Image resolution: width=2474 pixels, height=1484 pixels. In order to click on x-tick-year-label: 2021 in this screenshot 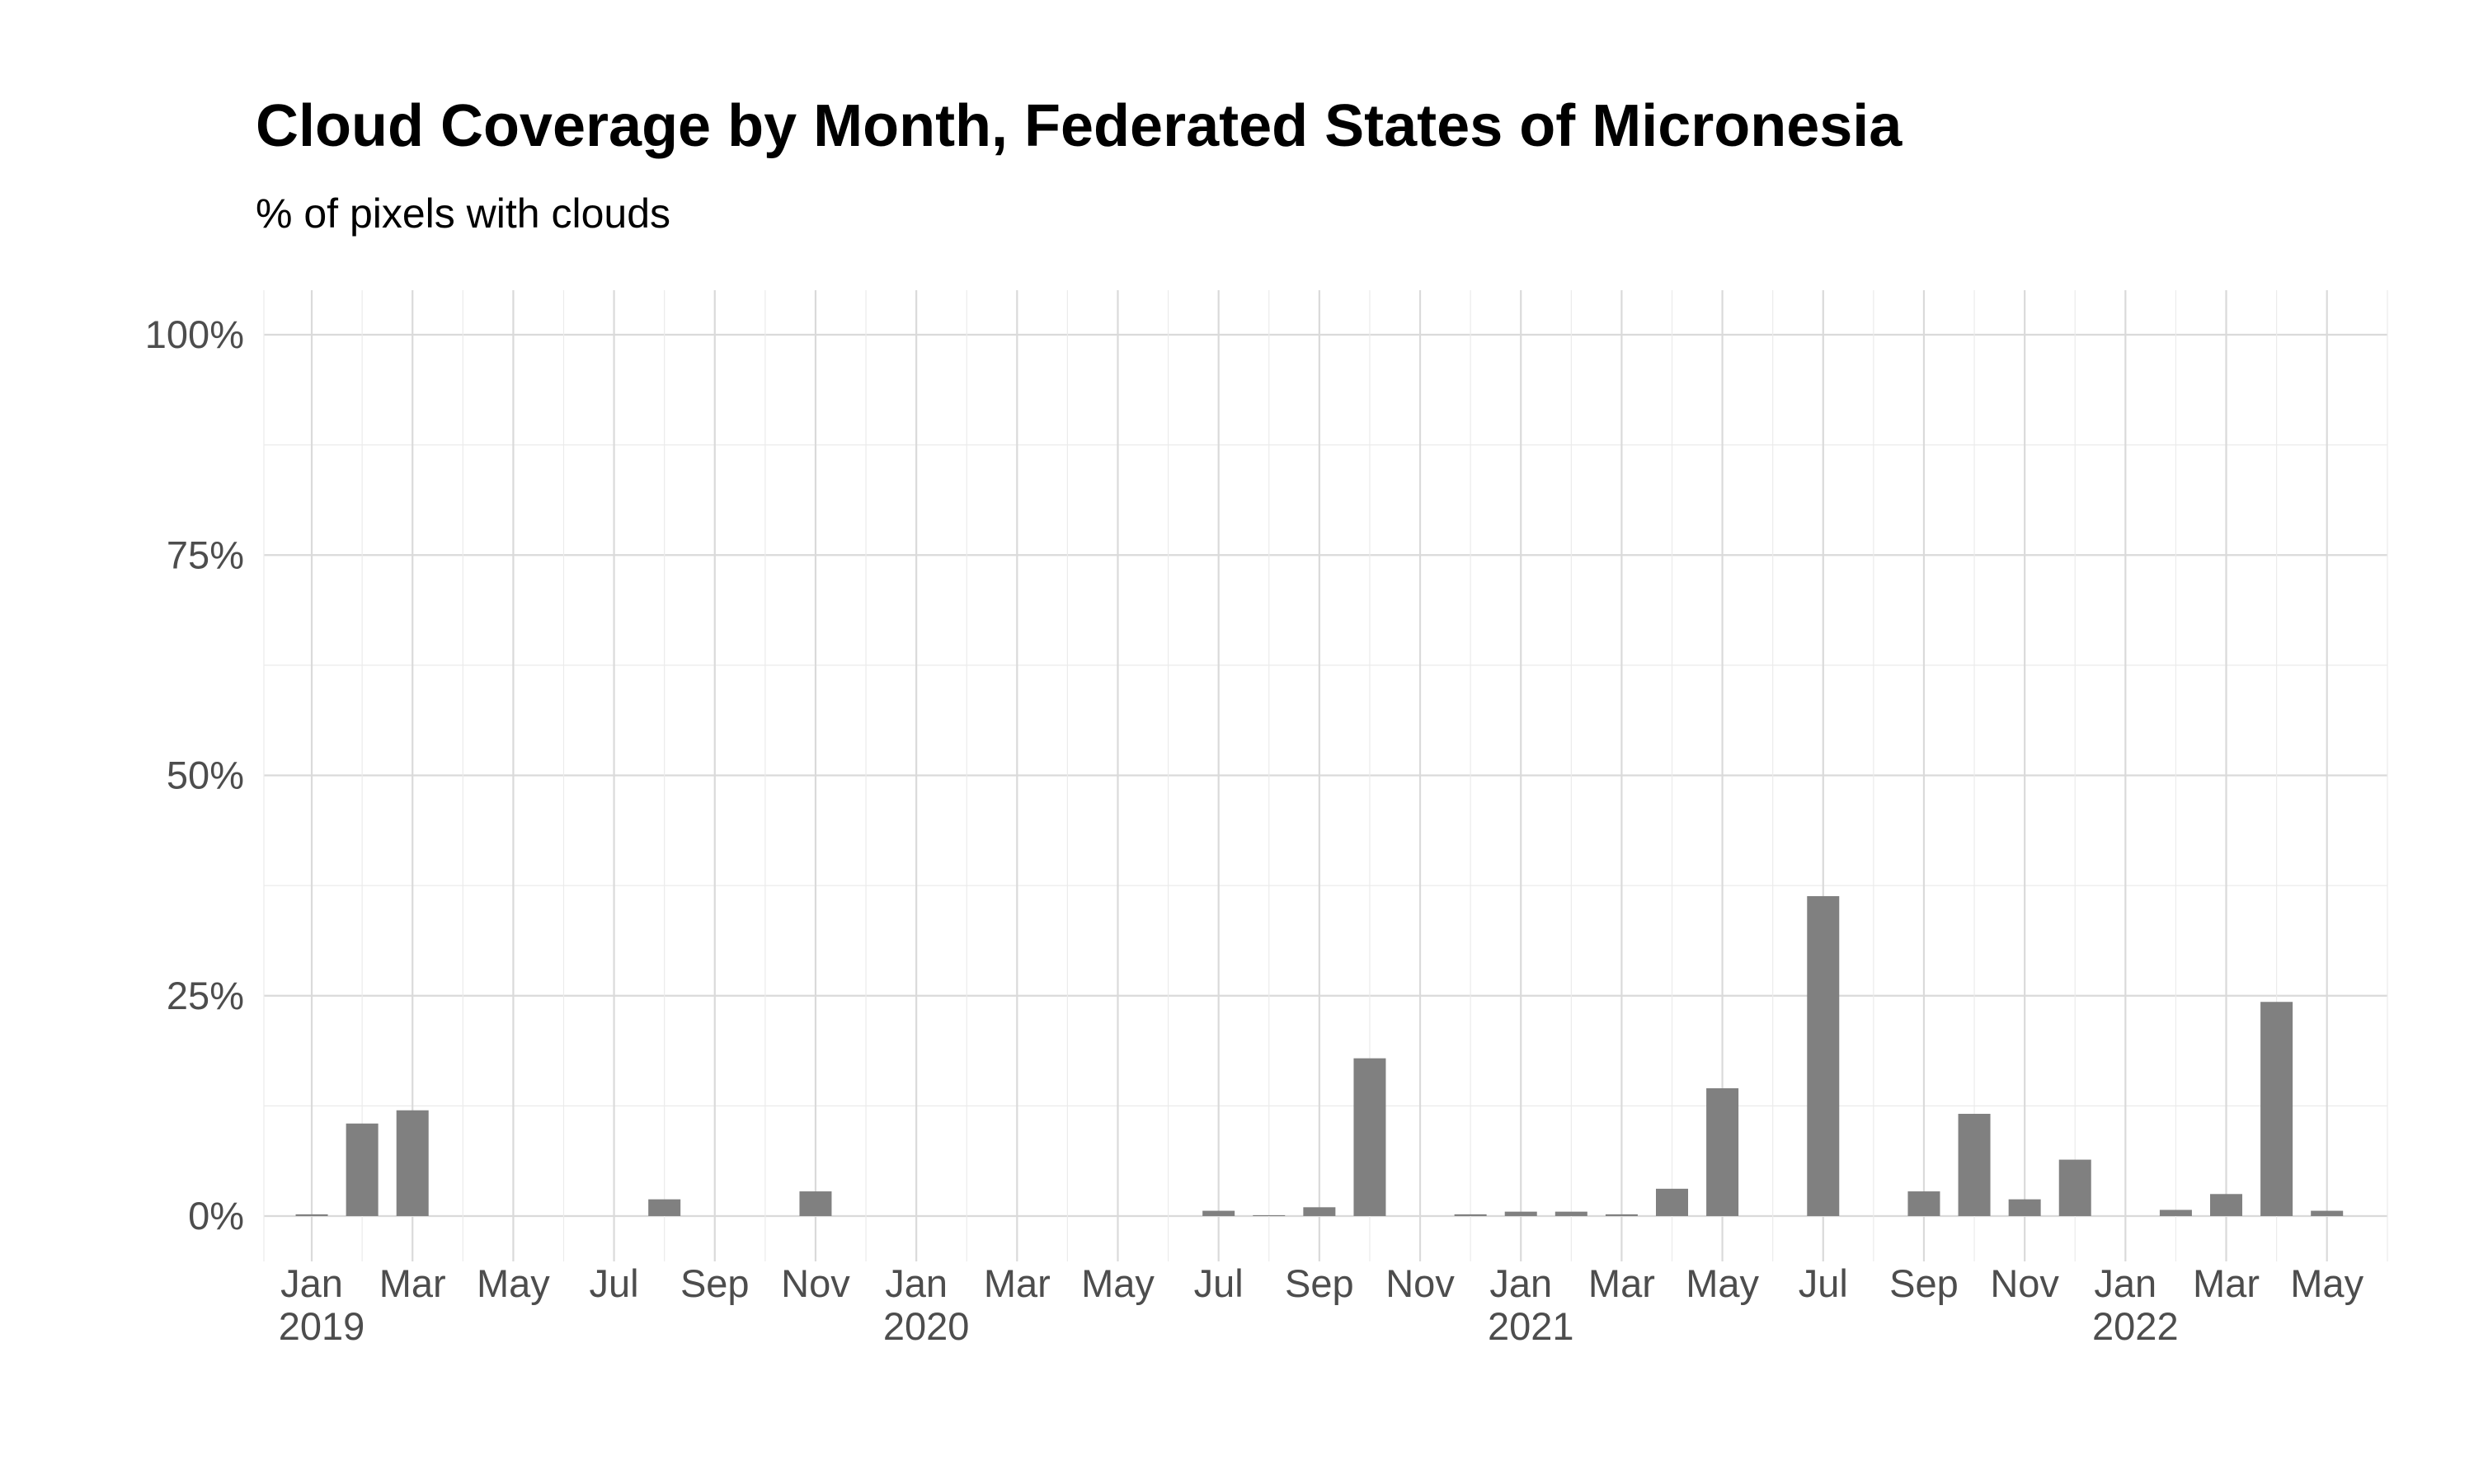, I will do `click(1531, 1326)`.